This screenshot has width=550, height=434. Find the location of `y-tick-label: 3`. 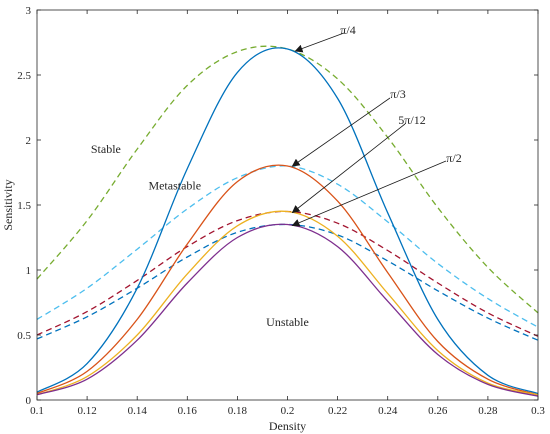

y-tick-label: 3 is located at coordinates (29, 11).